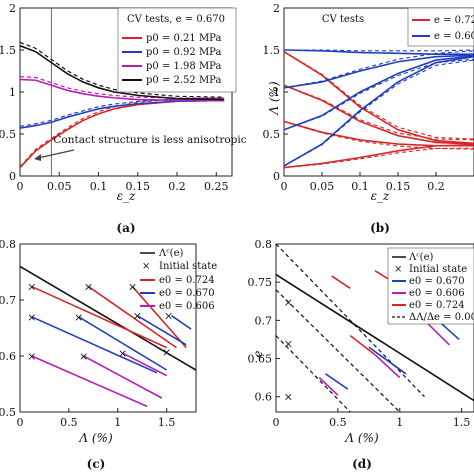 The width and height of the screenshot is (474, 474). What do you see at coordinates (96, 464) in the screenshot?
I see `panel-c-label: (c)` at bounding box center [96, 464].